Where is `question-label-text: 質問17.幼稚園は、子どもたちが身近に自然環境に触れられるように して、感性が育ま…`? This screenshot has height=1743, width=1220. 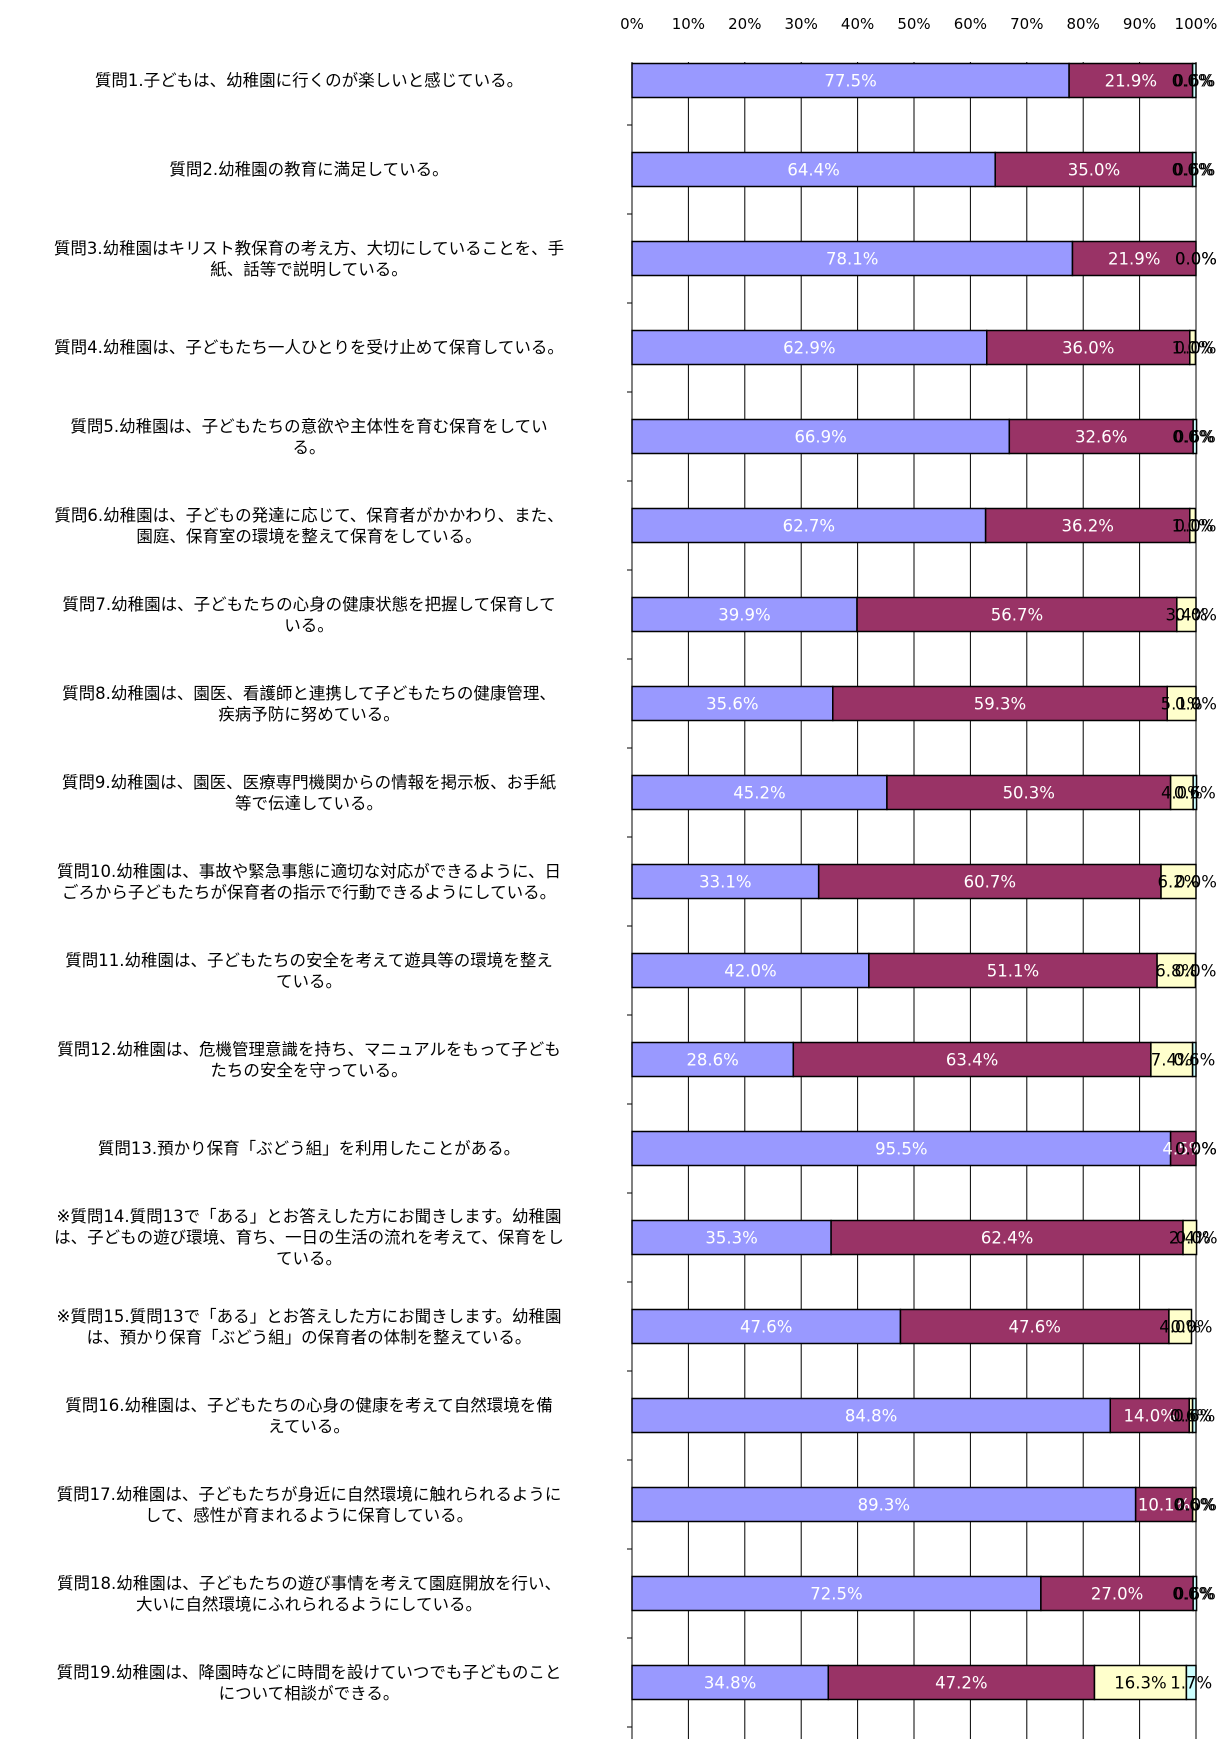 question-label-text: 質問17.幼稚園は、子どもたちが身近に自然環境に触れられるように して、感性が育ま… is located at coordinates (309, 1505).